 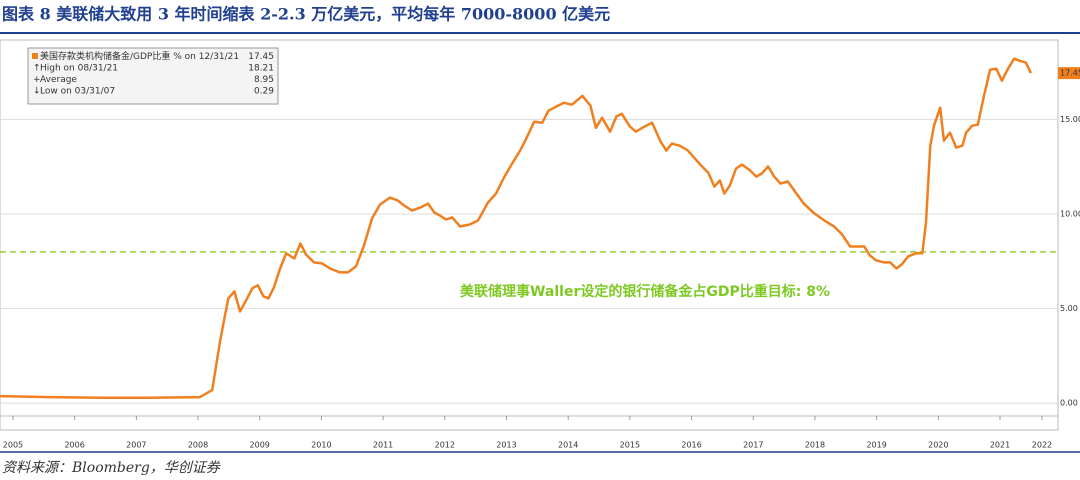 What do you see at coordinates (1000, 445) in the screenshot?
I see `x-tick-label: 2021` at bounding box center [1000, 445].